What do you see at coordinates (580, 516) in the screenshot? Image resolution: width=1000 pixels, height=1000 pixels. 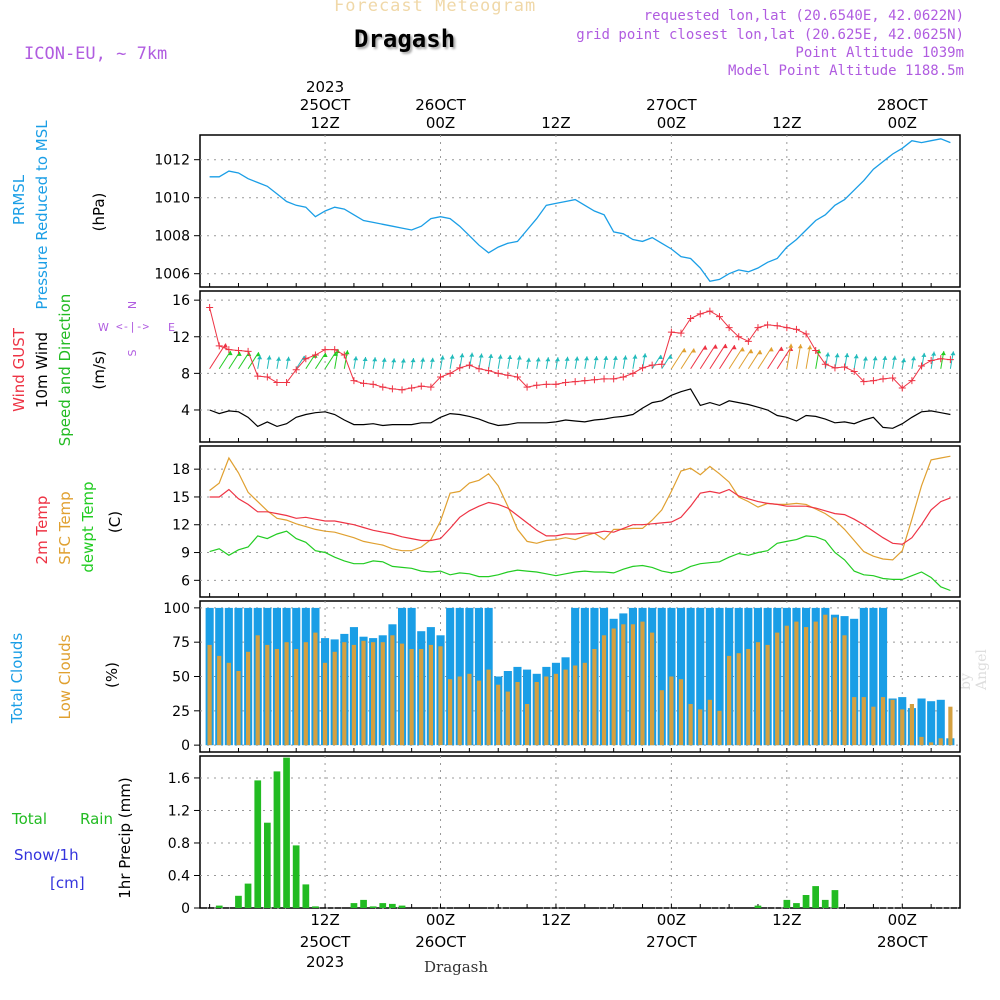 I see `t2m-series-line` at bounding box center [580, 516].